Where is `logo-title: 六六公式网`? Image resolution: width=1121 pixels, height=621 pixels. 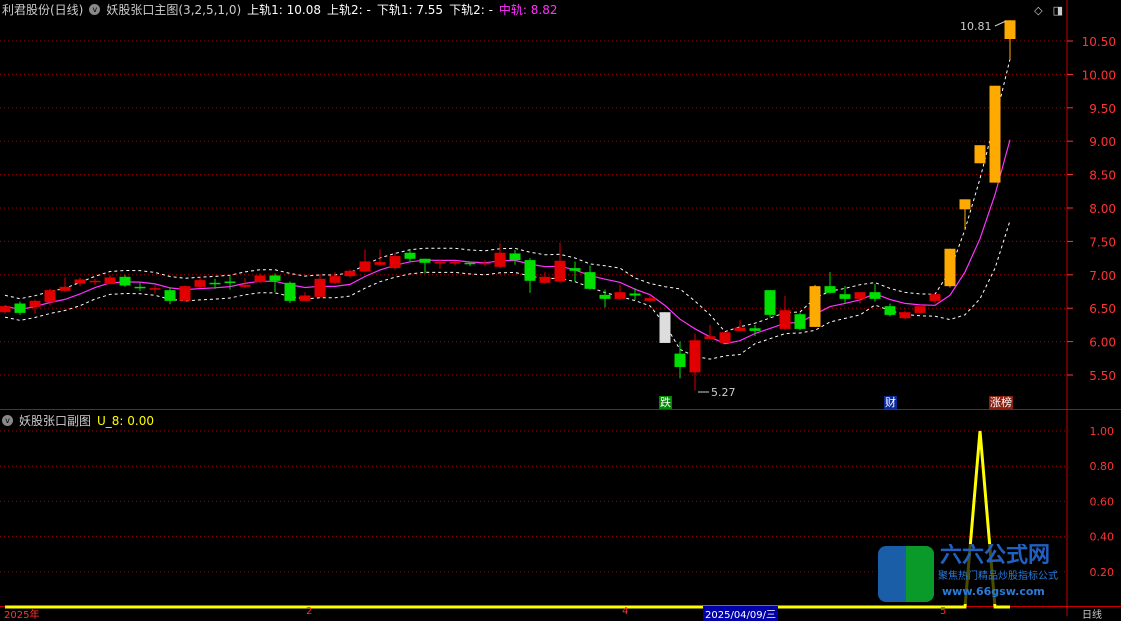 logo-title: 六六公式网 is located at coordinates (995, 556).